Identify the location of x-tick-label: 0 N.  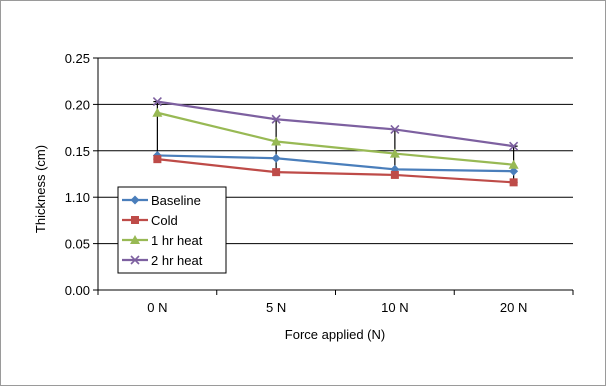
(157, 307).